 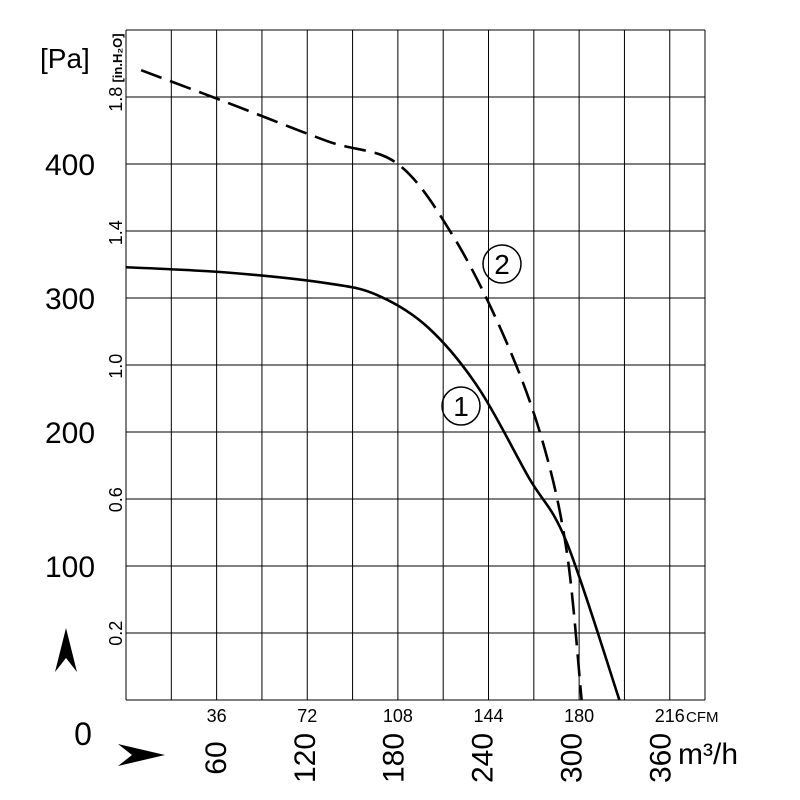 What do you see at coordinates (670, 716) in the screenshot?
I see `x-tick-label-cfm: 216` at bounding box center [670, 716].